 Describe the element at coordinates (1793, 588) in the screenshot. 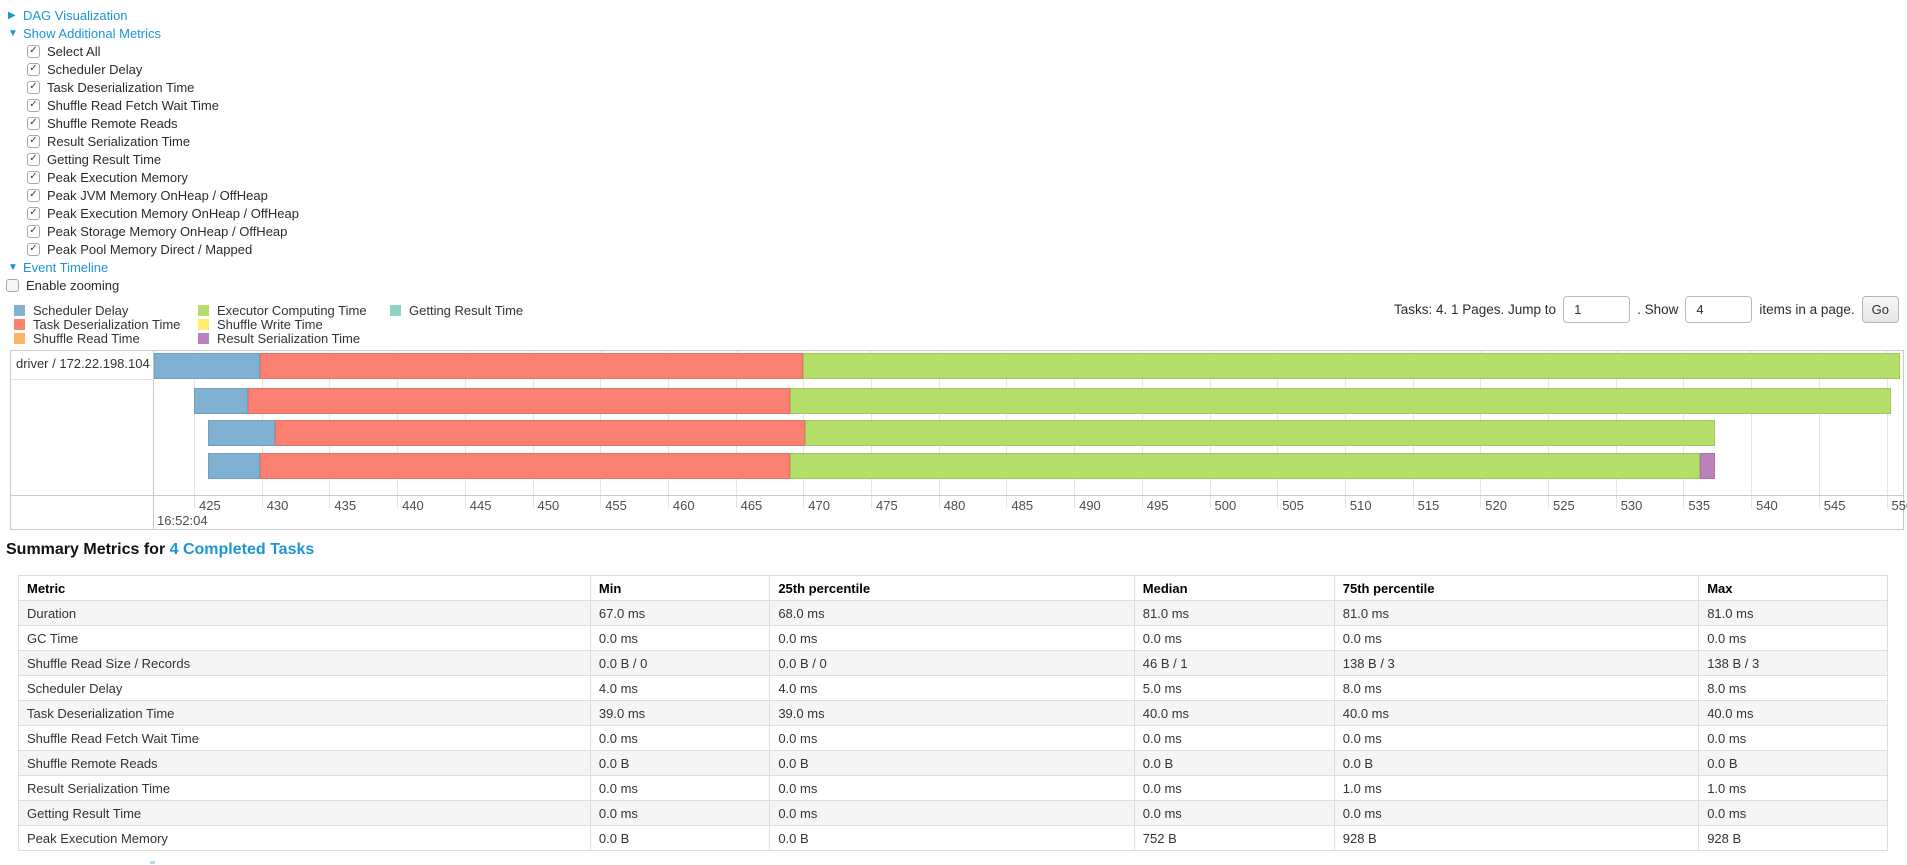

I see `table-header-cell: Max` at that location.